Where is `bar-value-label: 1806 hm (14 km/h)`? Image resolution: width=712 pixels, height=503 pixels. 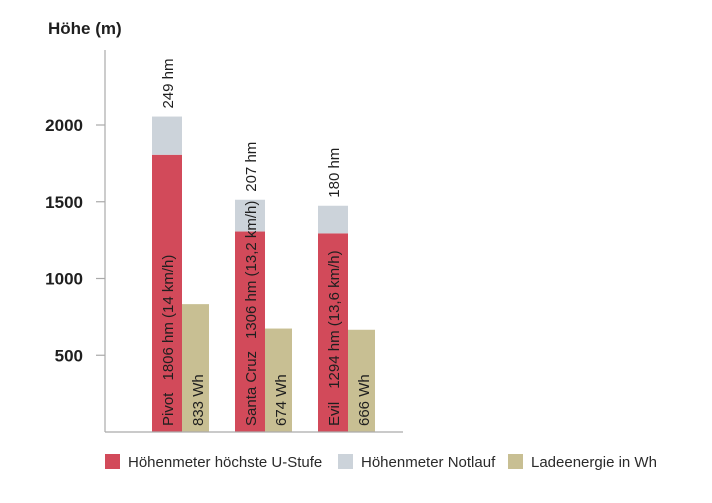 bar-value-label: 1806 hm (14 km/h) is located at coordinates (168, 318).